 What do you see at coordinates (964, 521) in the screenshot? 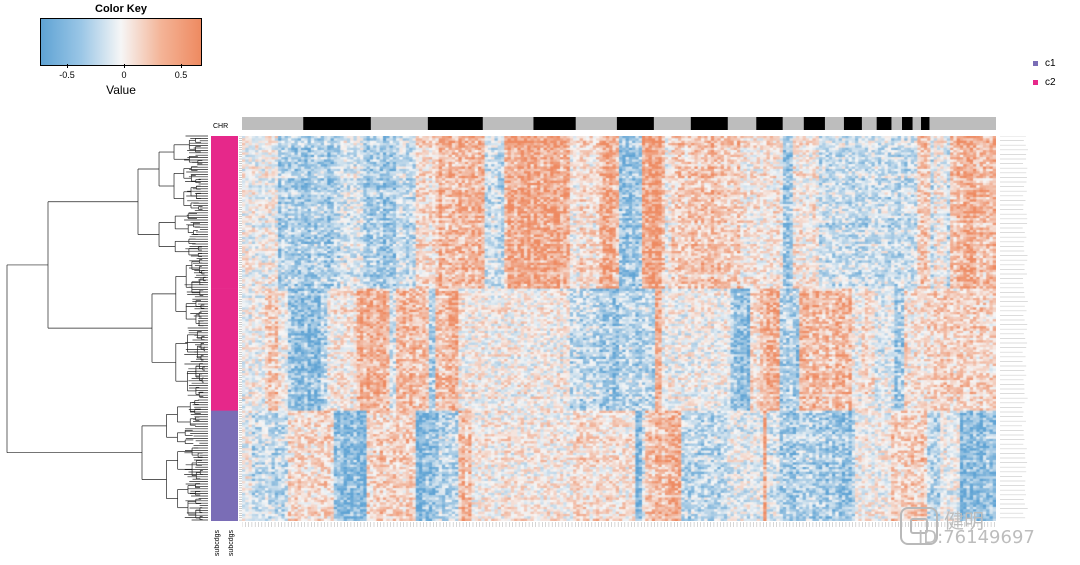
I see `watermark-name: 健明` at bounding box center [964, 521].